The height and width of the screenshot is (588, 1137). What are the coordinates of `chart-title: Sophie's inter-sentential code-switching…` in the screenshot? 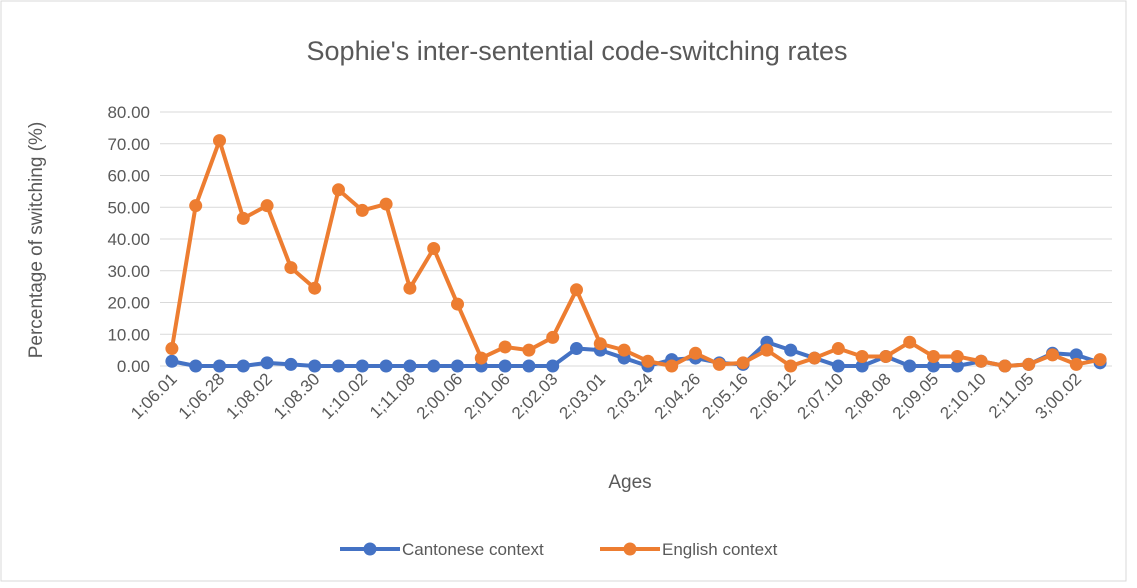 It's located at (577, 51).